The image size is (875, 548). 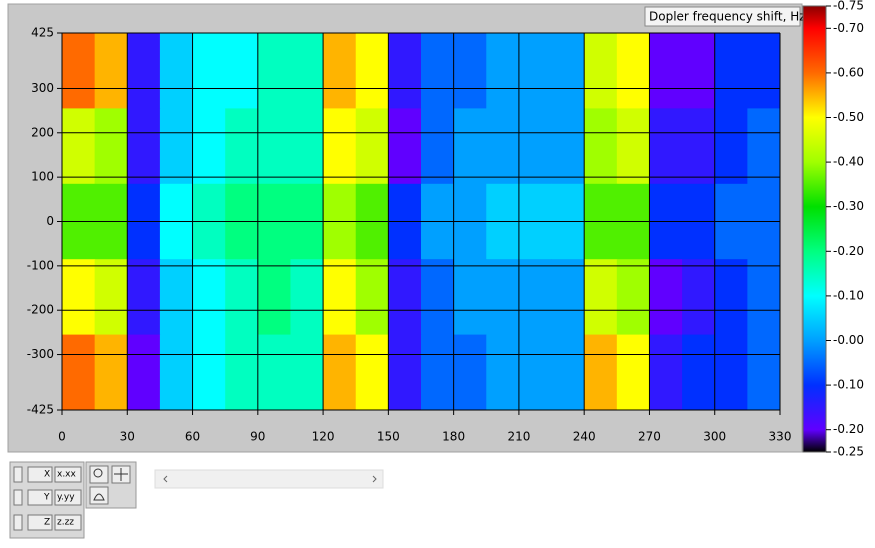 I want to click on x-tick-label: 180, so click(x=453, y=437).